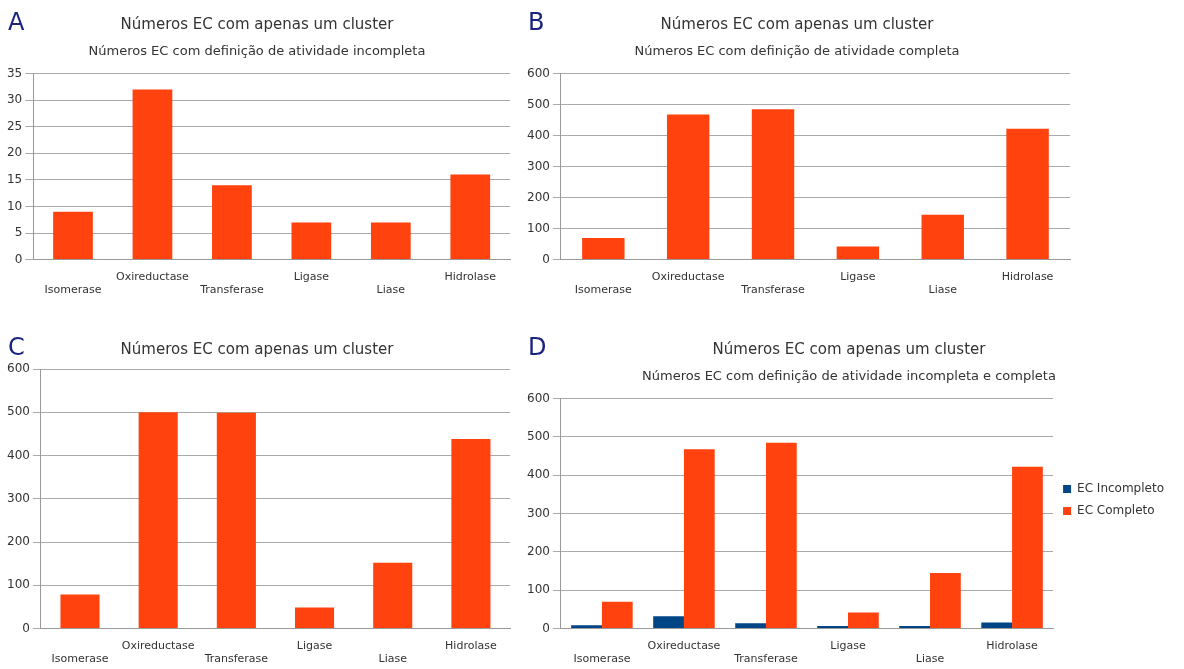 This screenshot has width=1184, height=669. What do you see at coordinates (16, 22) in the screenshot?
I see `text: A` at bounding box center [16, 22].